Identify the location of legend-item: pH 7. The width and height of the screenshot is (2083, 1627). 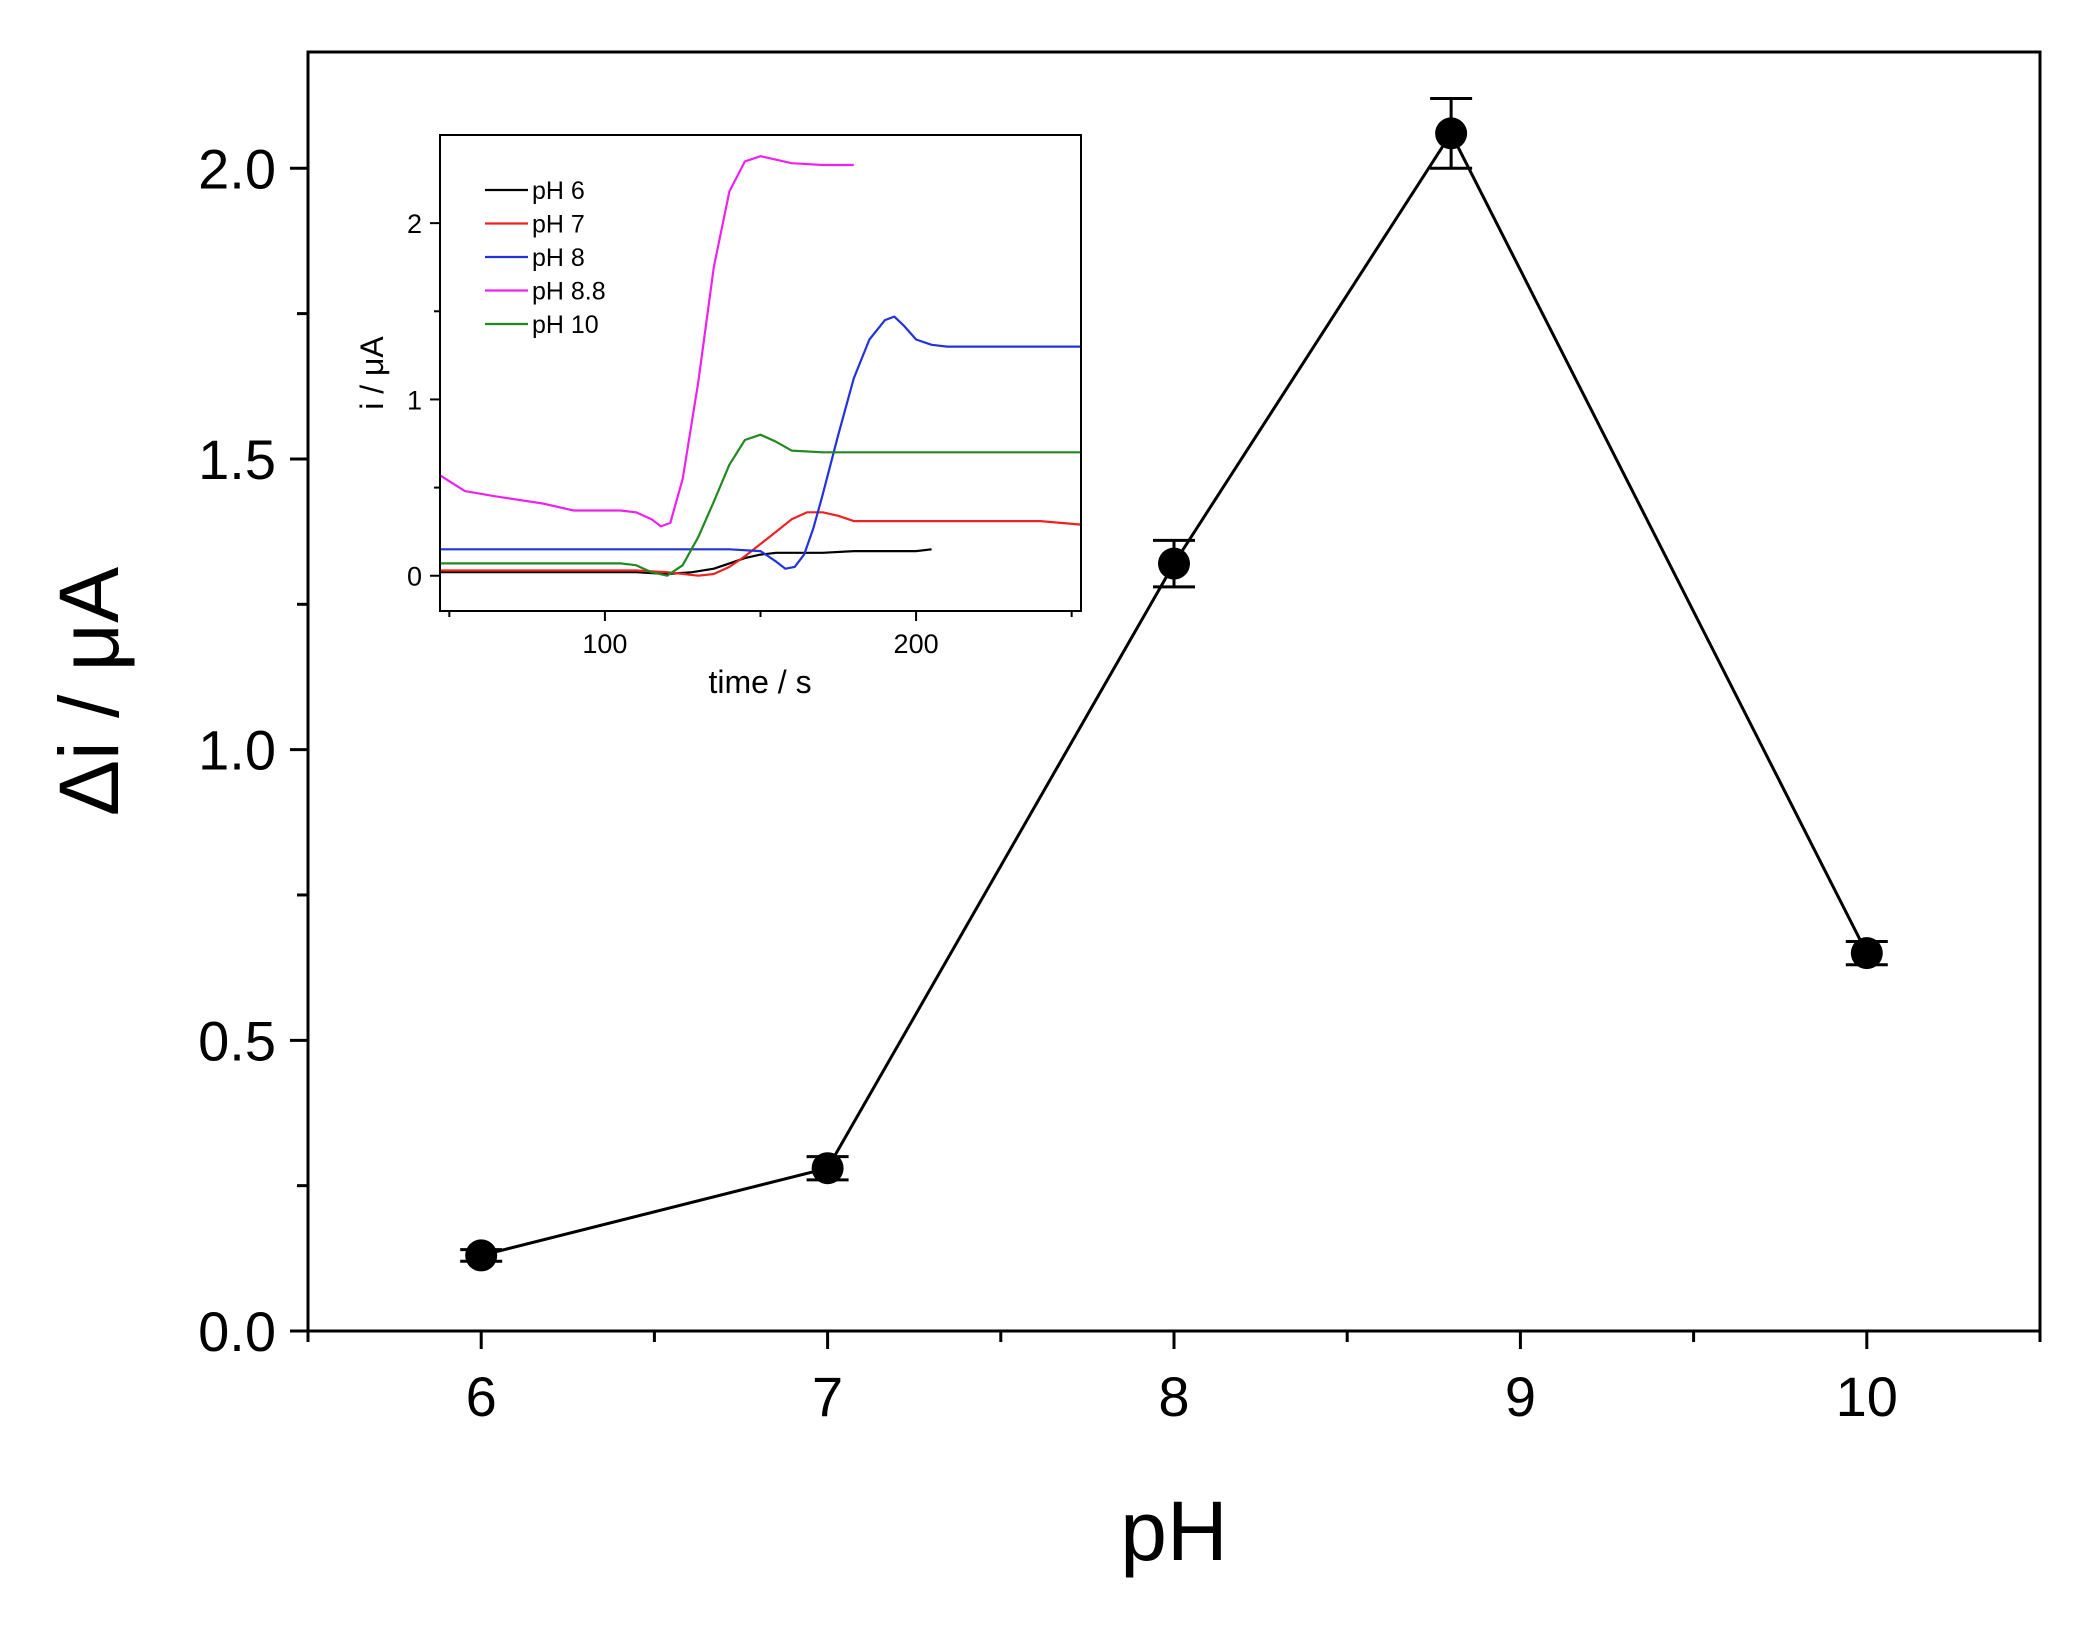
(535, 225).